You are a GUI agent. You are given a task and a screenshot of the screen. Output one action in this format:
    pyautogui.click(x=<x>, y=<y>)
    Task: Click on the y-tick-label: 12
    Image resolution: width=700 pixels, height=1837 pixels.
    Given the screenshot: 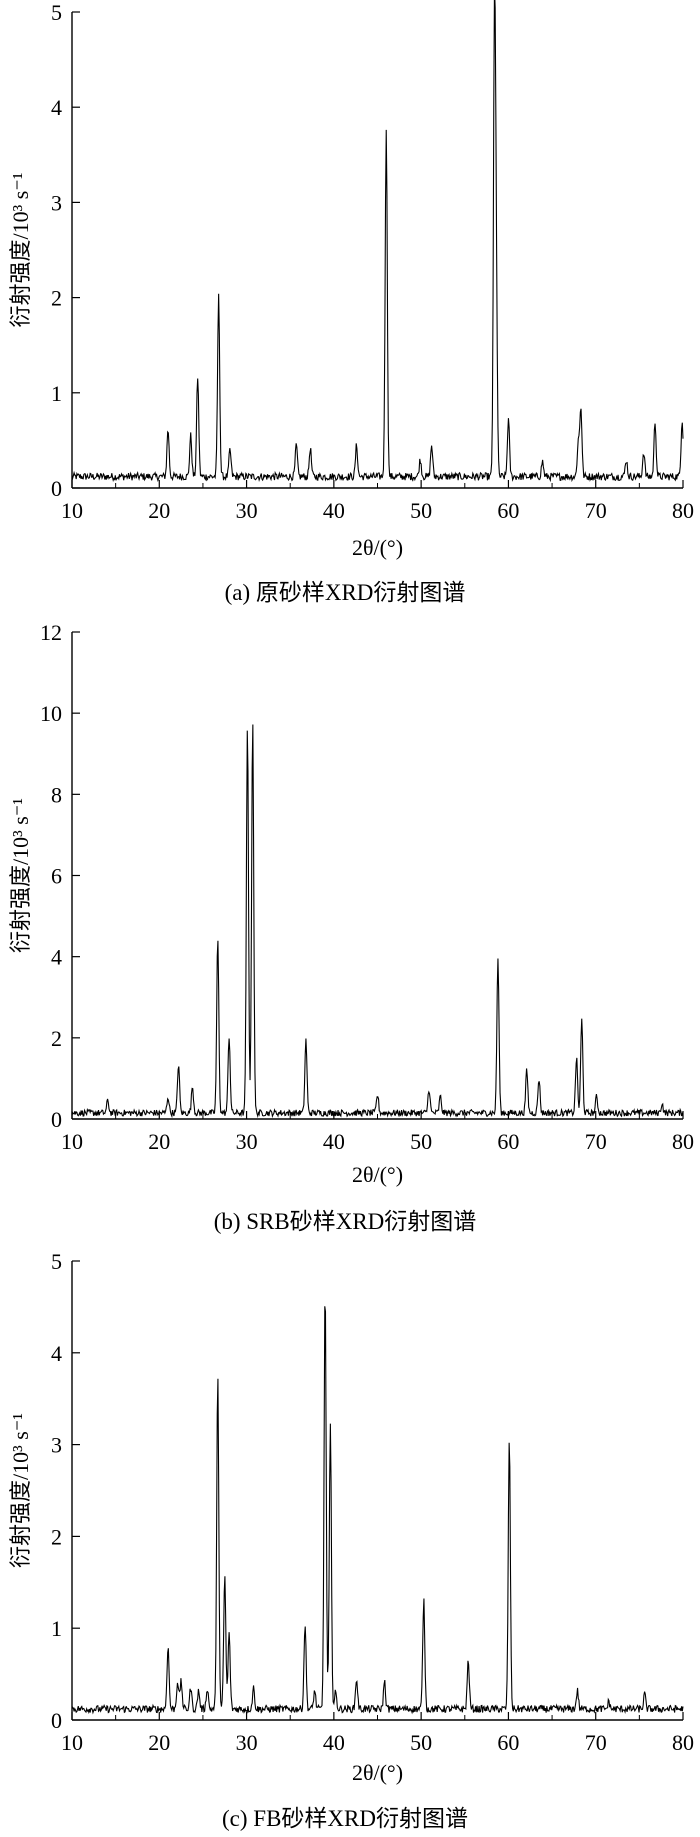 What is the action you would take?
    pyautogui.click(x=51, y=632)
    